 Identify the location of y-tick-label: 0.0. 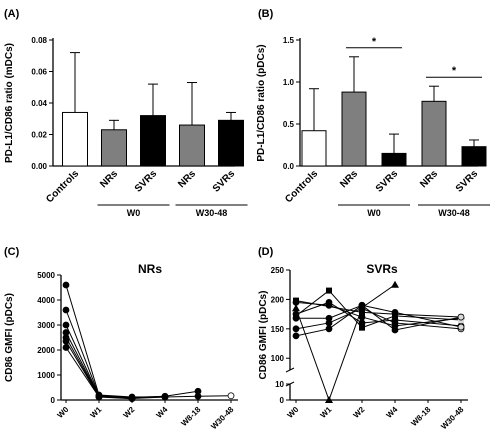
(289, 166).